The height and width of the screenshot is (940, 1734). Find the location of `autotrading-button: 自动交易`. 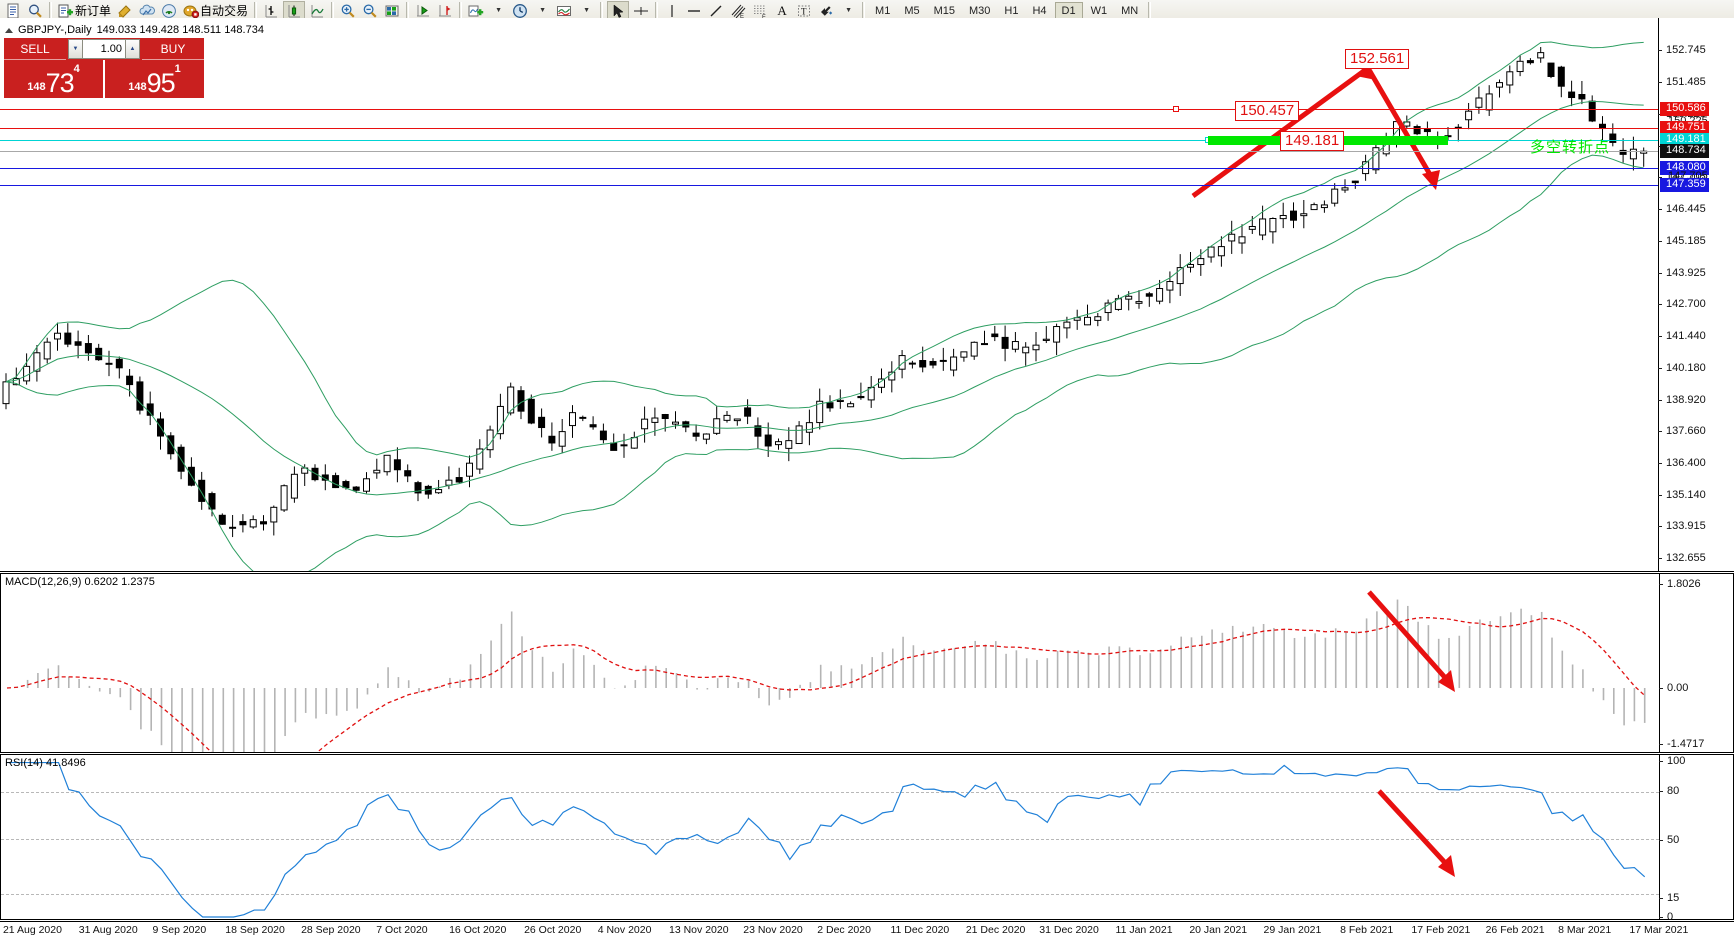

autotrading-button: 自动交易 is located at coordinates (215, 11).